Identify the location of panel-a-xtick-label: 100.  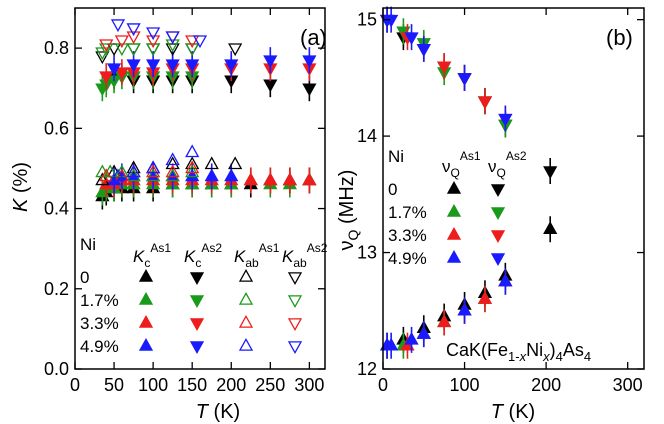
(153, 385).